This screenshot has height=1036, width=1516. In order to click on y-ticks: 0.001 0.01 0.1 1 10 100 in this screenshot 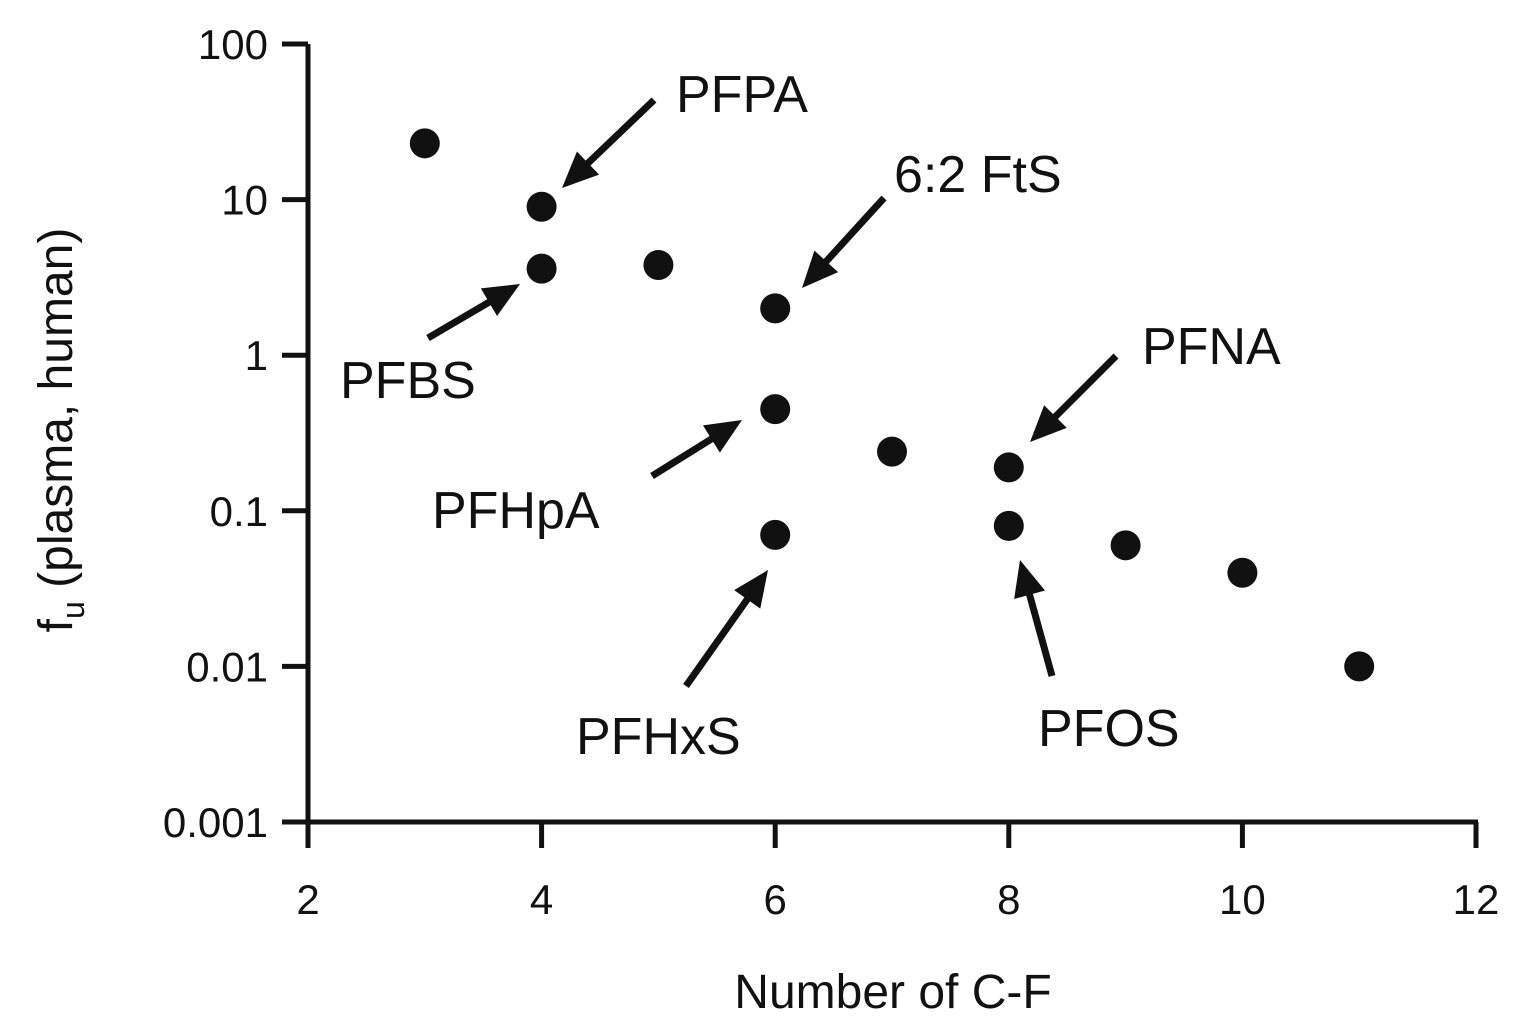, I will do `click(235, 433)`.